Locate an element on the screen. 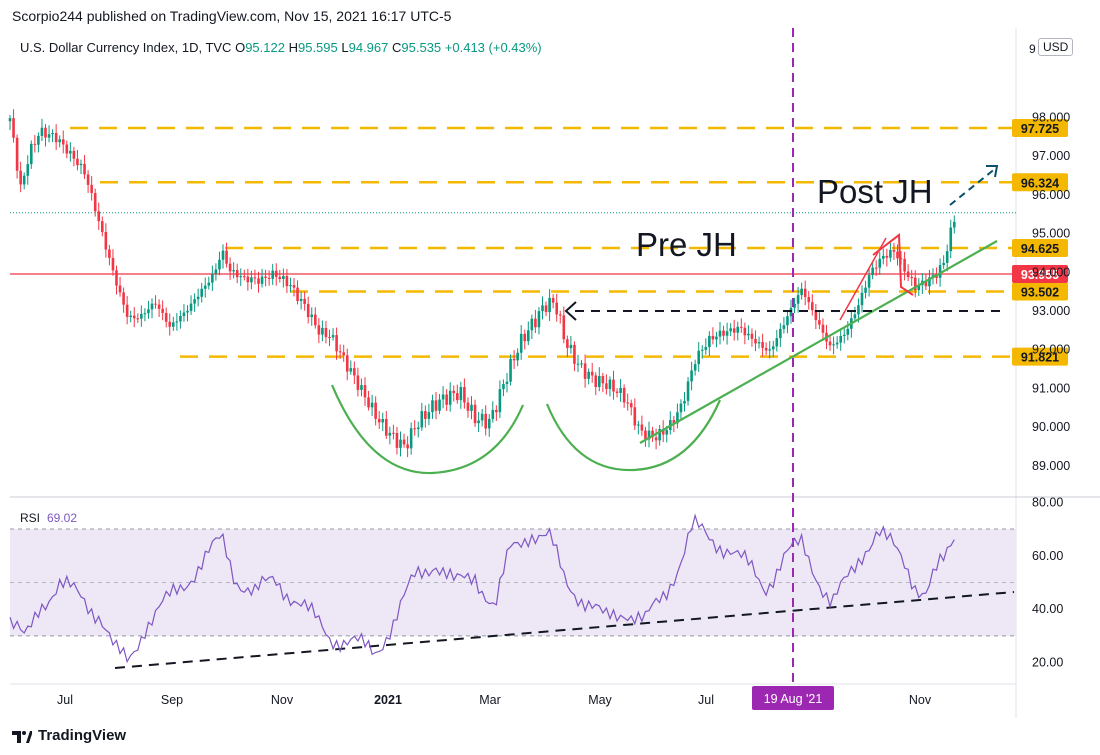 The image size is (1100, 755). level-label-0: 97.725 is located at coordinates (1040, 129).